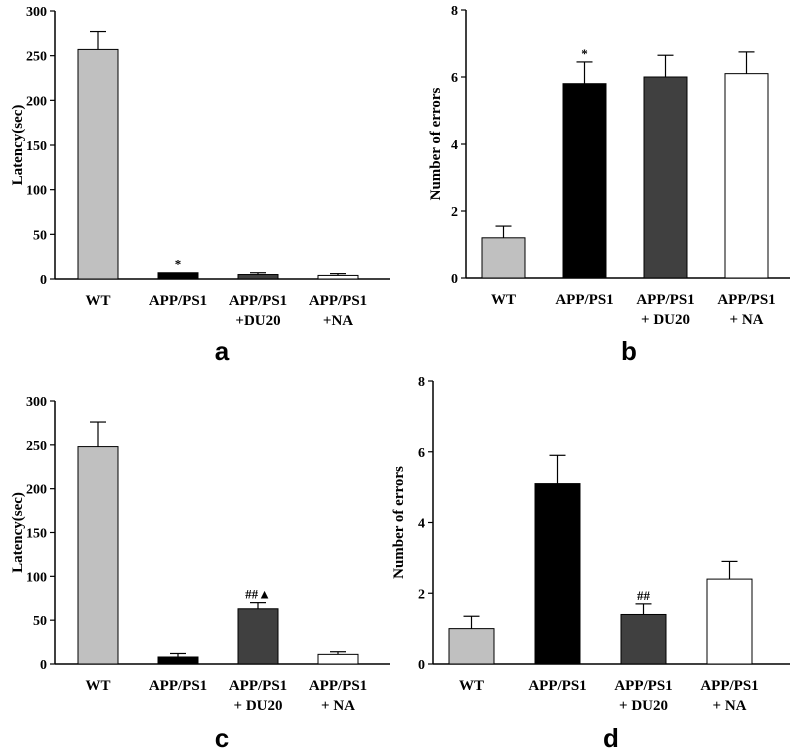  I want to click on x-category-label: +DU20, so click(257, 321).